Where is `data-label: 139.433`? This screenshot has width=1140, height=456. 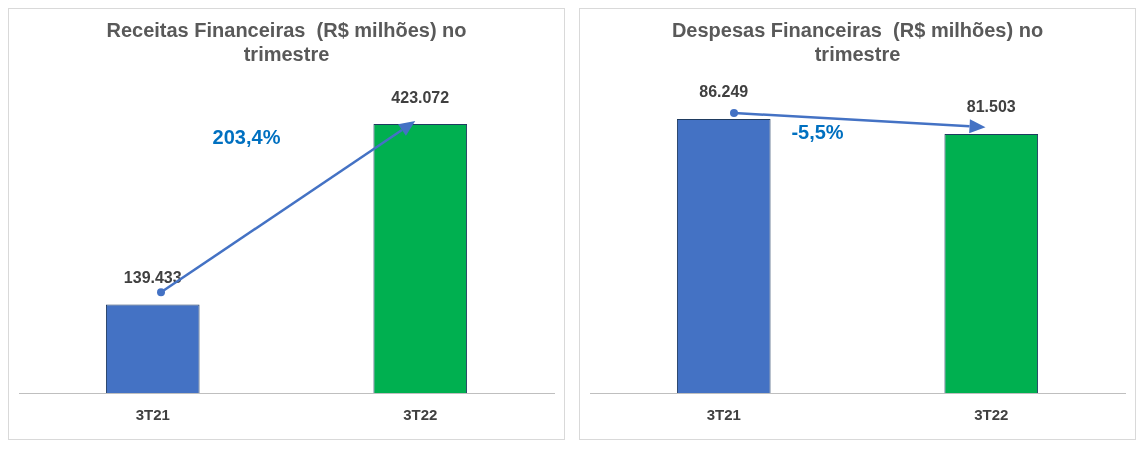 data-label: 139.433 is located at coordinates (152, 277).